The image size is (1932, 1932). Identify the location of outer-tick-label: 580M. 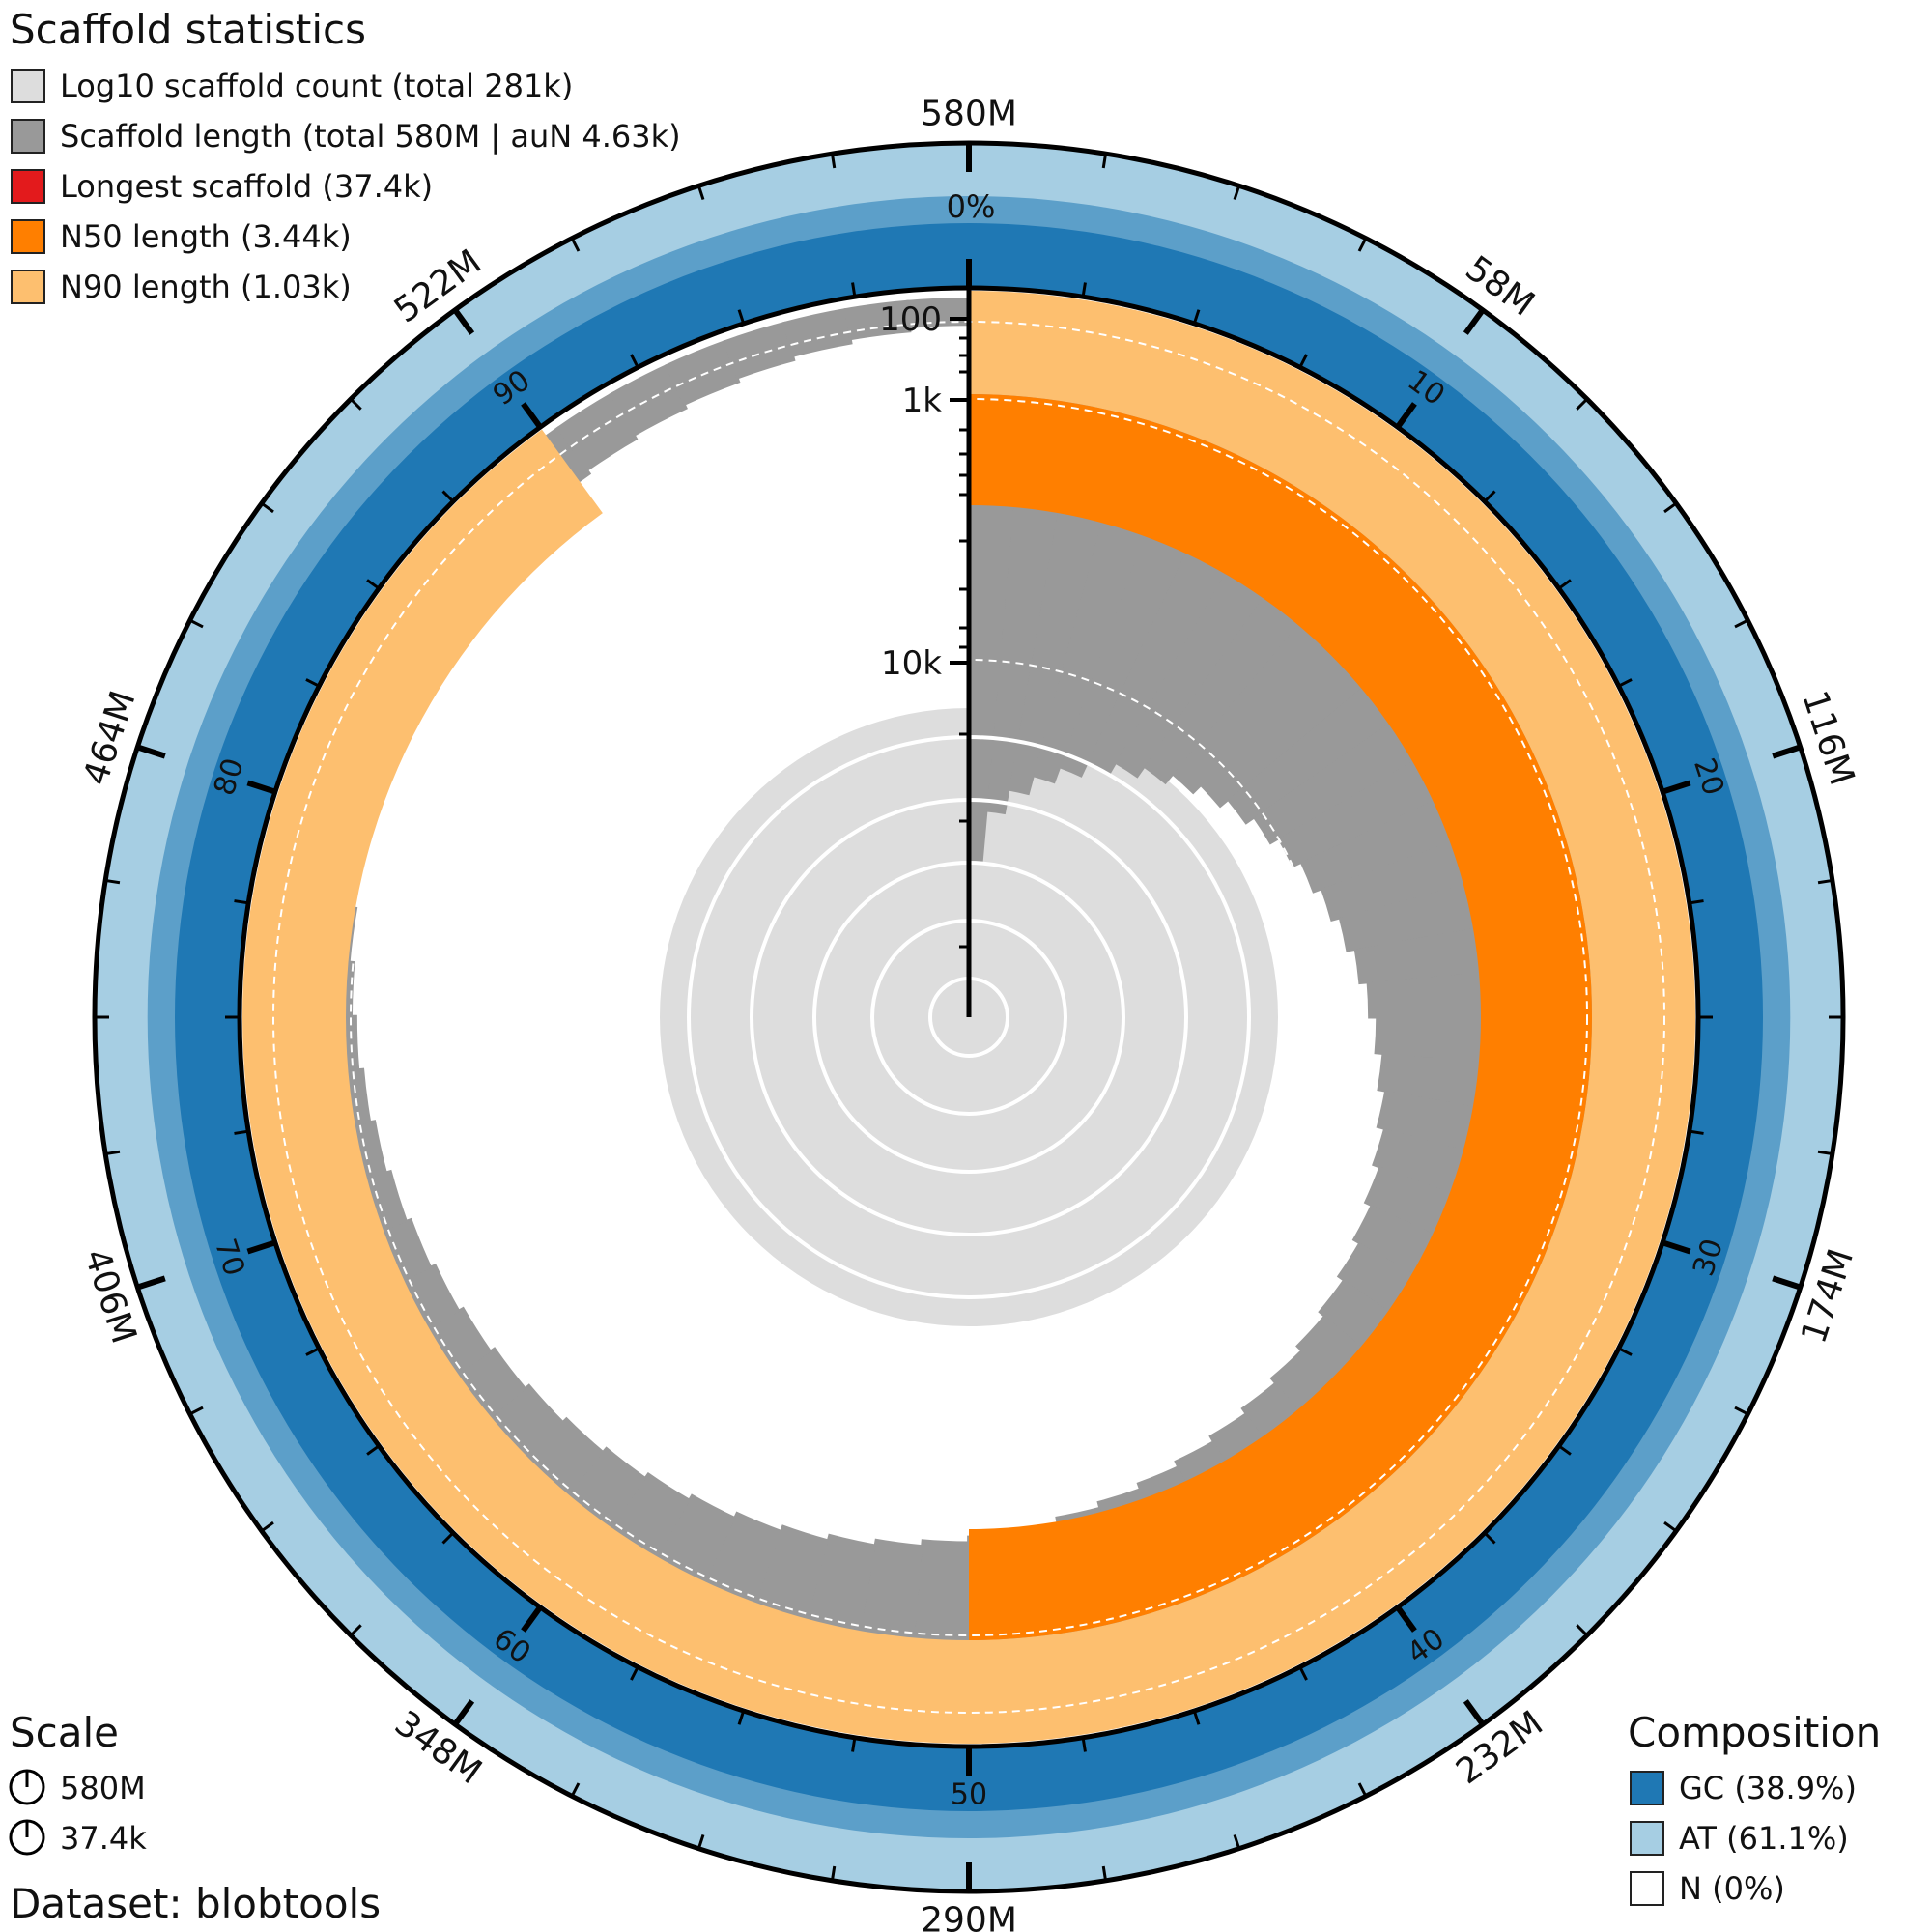
(969, 114).